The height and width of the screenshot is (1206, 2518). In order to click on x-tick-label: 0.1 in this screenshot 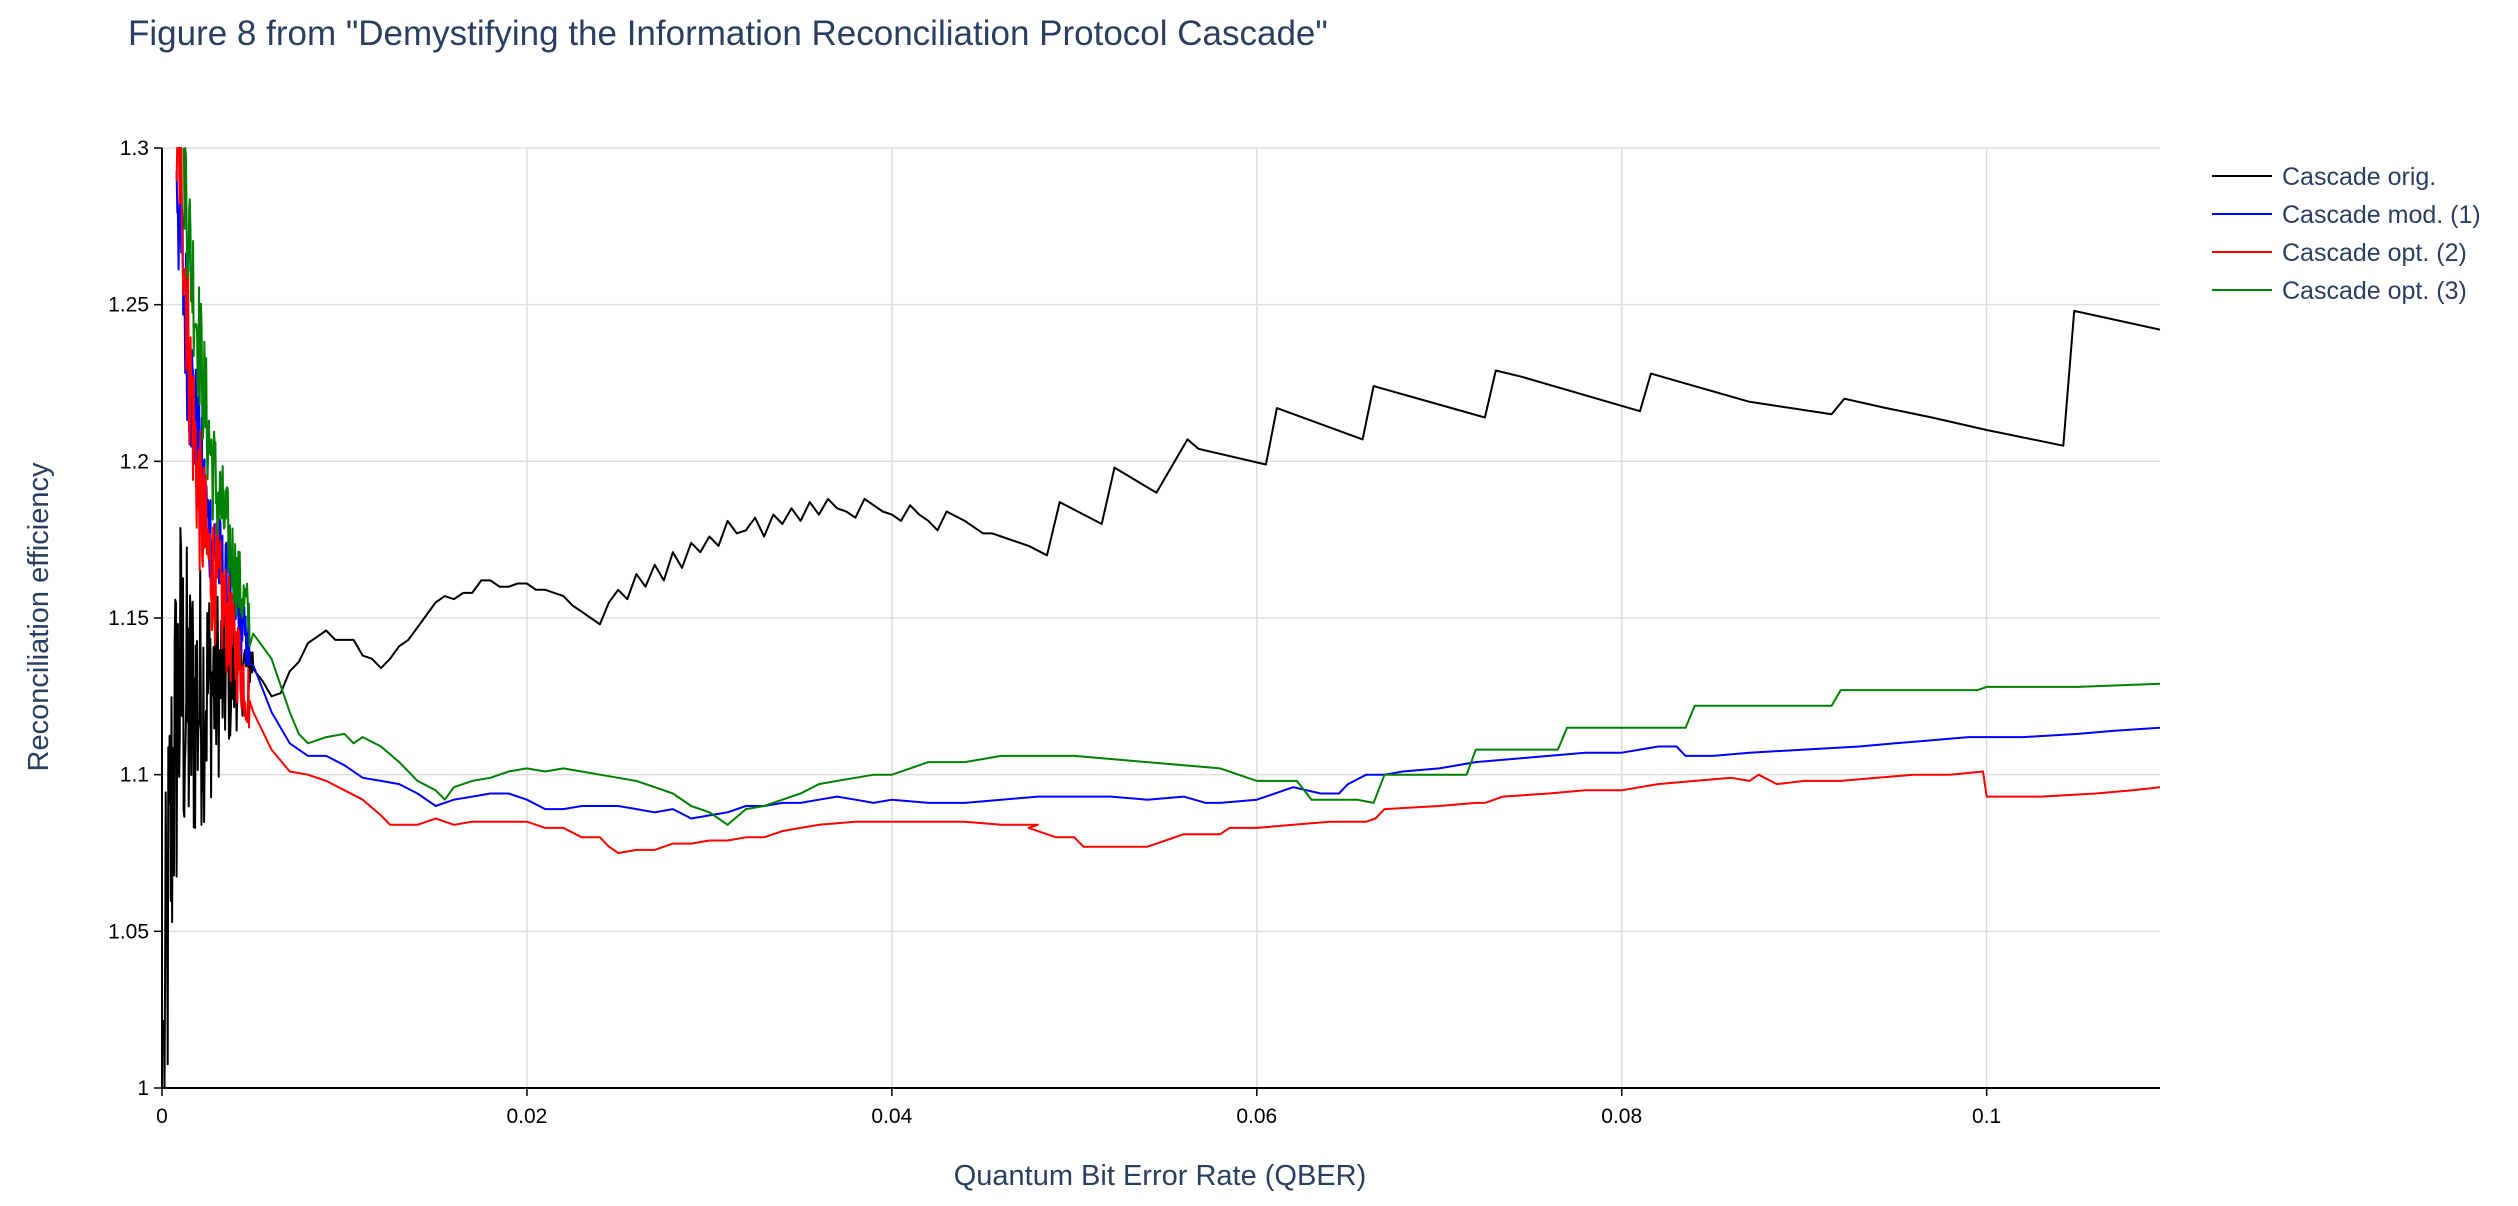, I will do `click(1986, 1116)`.